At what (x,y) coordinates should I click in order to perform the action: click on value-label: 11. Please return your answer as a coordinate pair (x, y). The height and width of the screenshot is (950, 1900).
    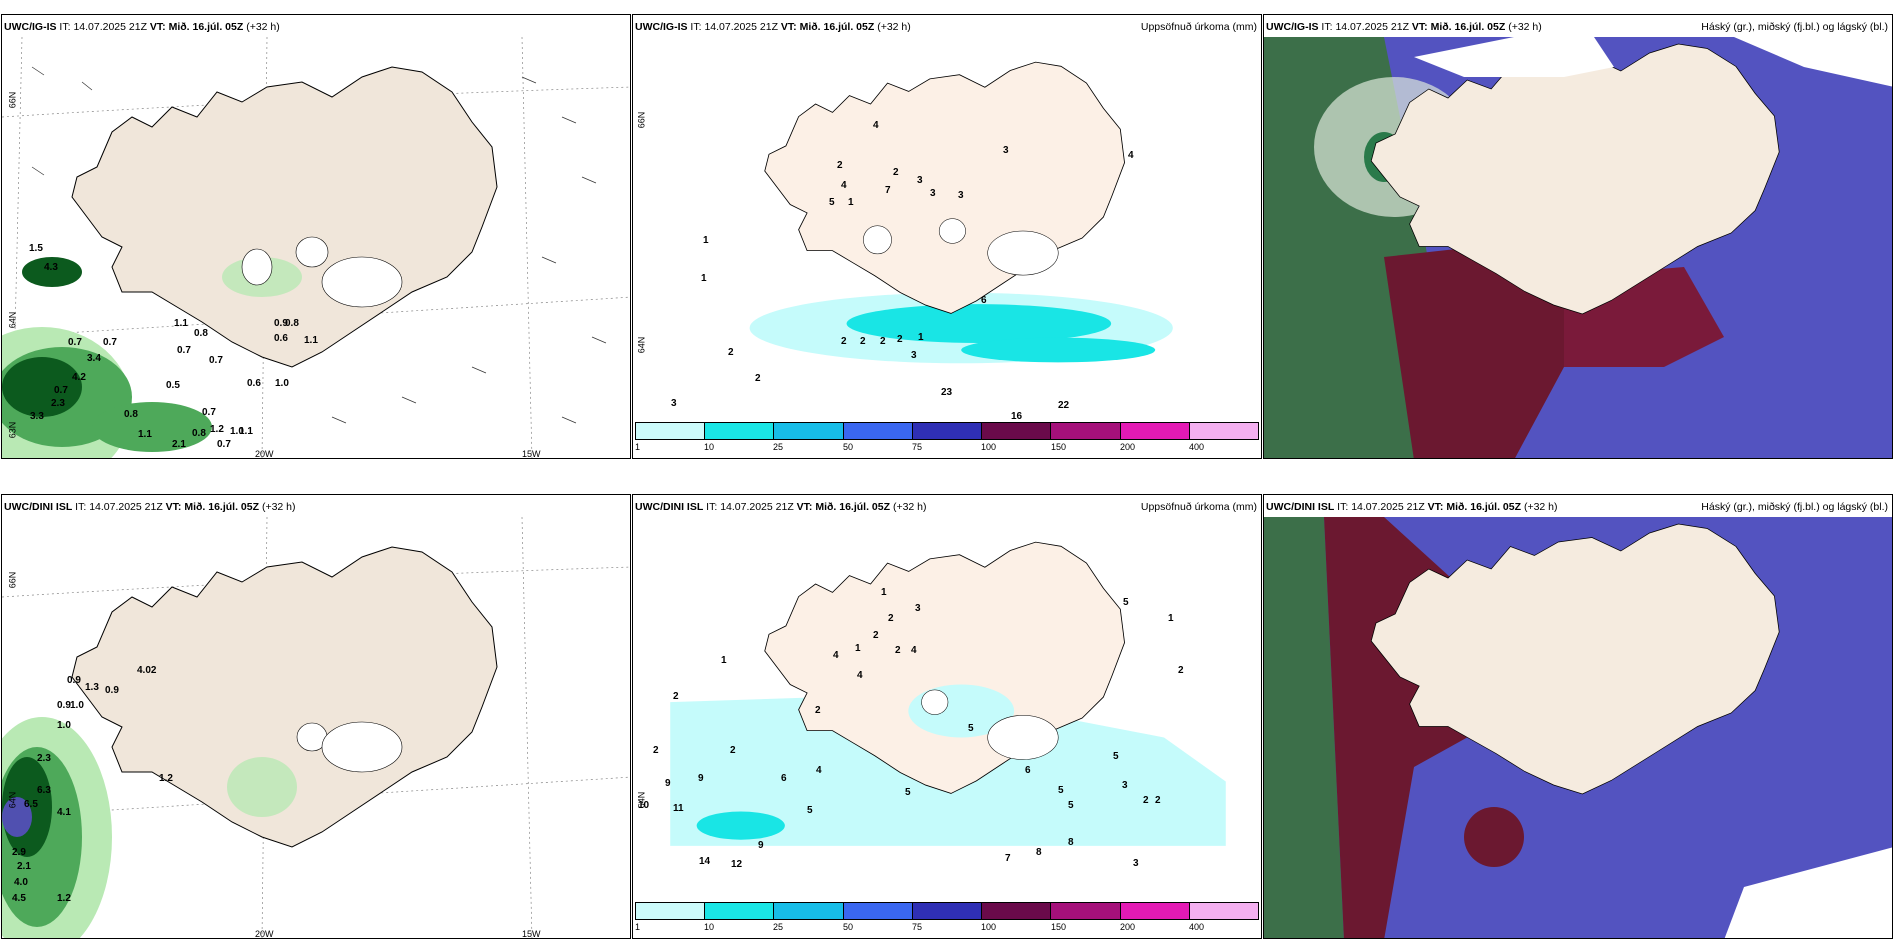
    Looking at the image, I should click on (678, 808).